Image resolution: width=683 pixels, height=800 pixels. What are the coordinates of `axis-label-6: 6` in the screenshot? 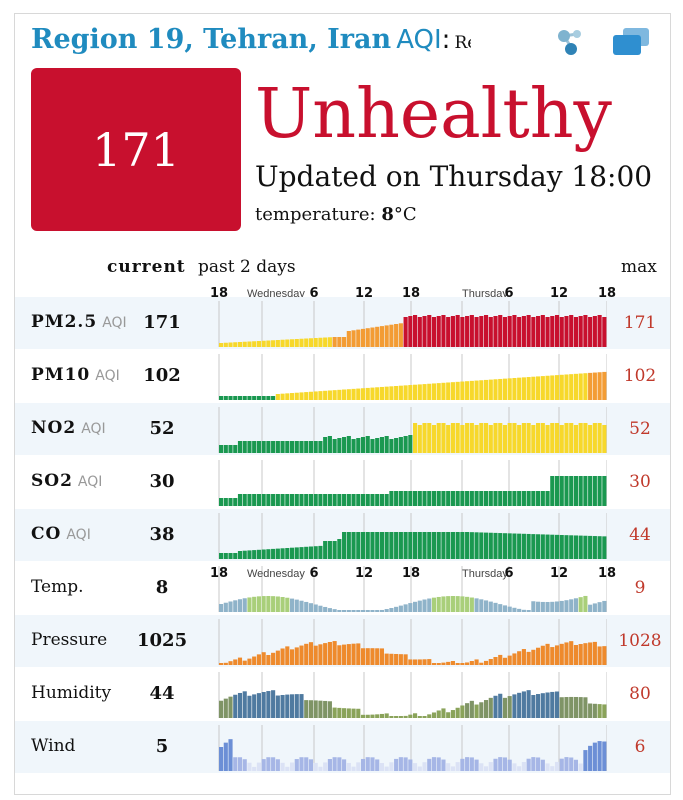 It's located at (508, 293).